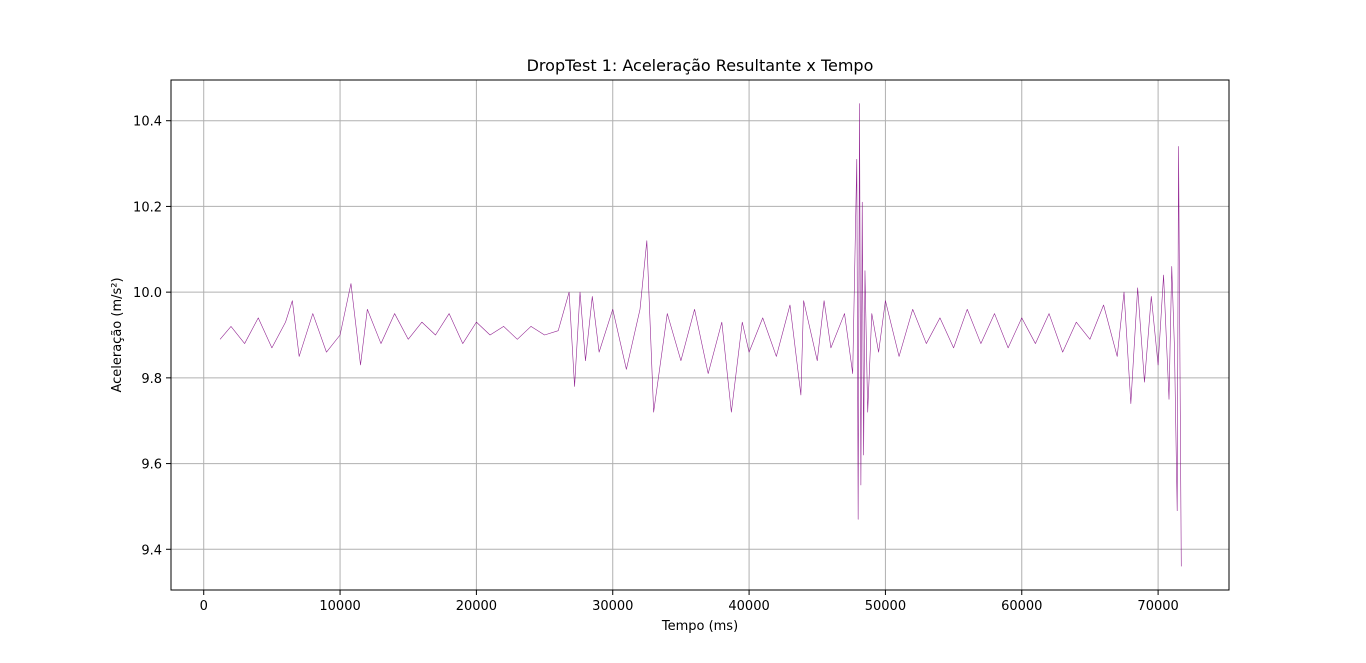 The image size is (1366, 663). Describe the element at coordinates (117, 334) in the screenshot. I see `y-axis-label: Aceleração (m/s²)` at that location.